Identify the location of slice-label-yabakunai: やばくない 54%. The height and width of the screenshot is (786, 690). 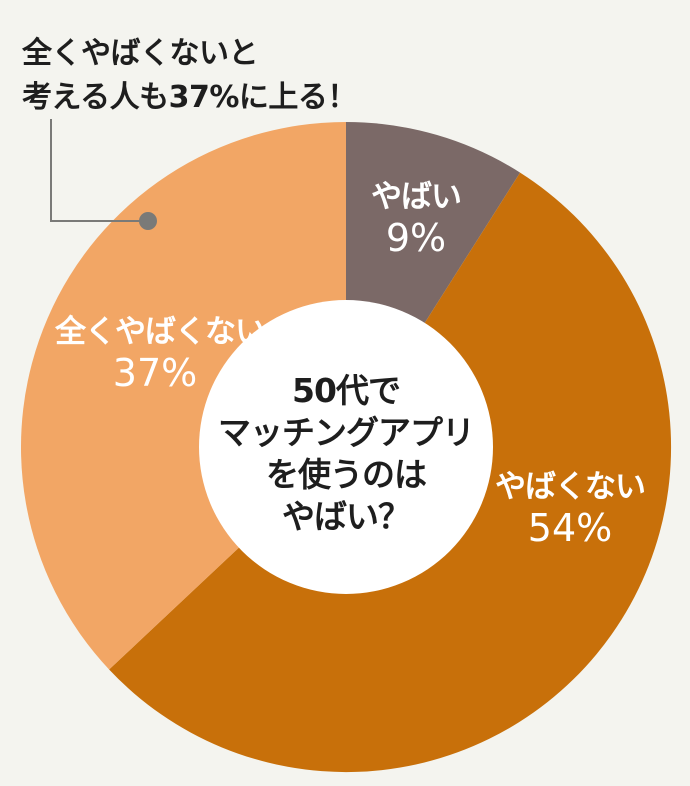
(570, 509).